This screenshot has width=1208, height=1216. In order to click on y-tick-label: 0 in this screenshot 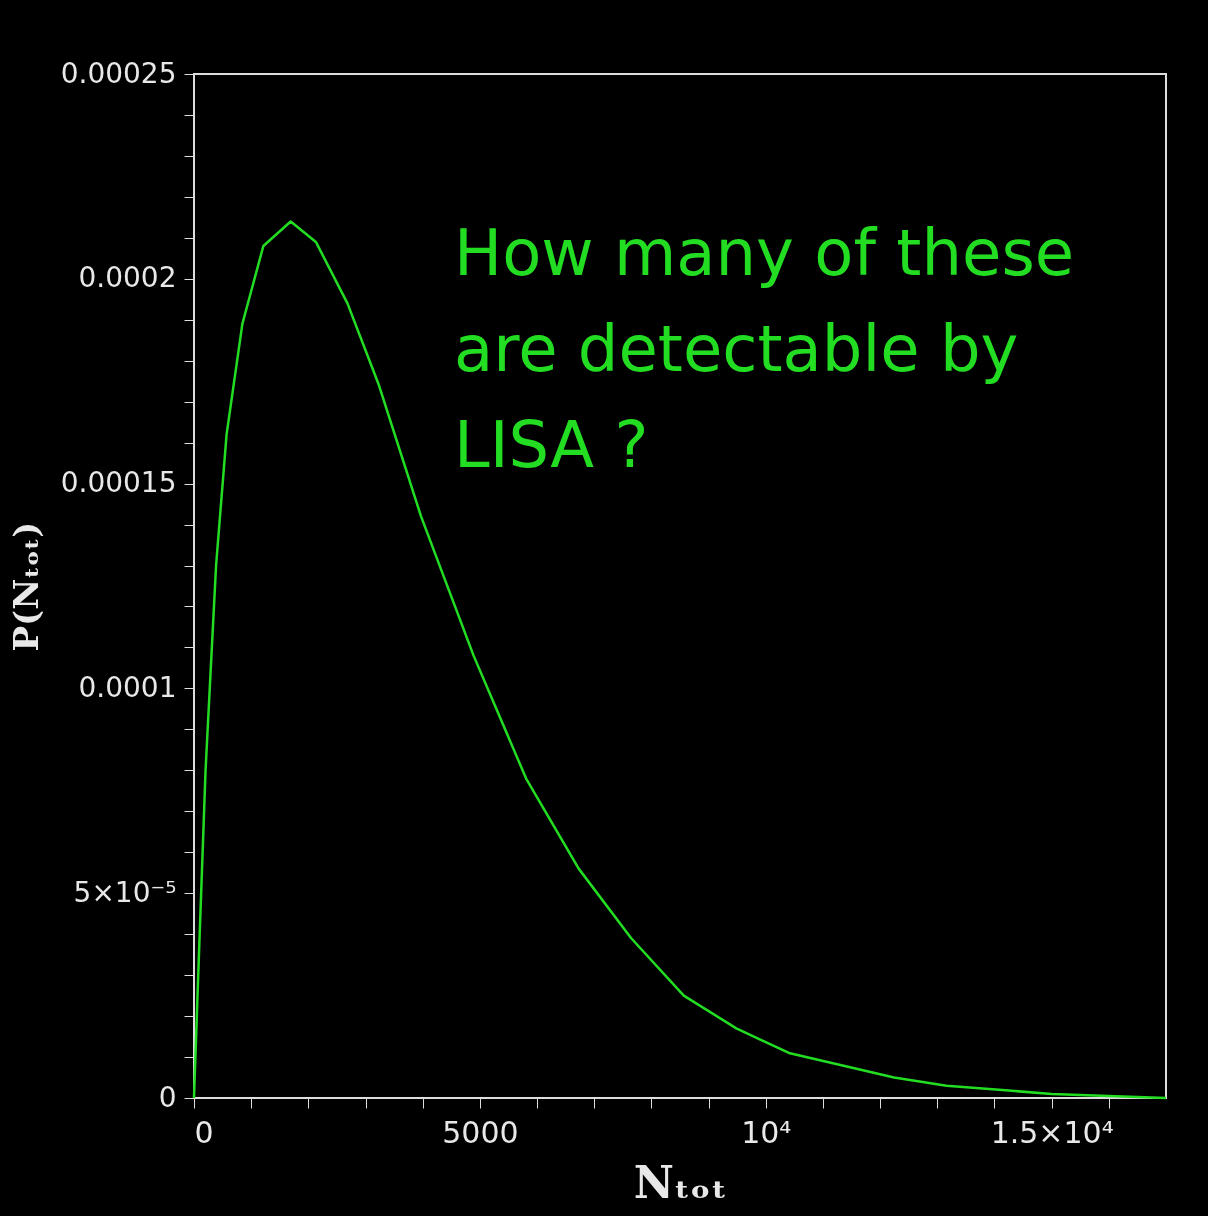, I will do `click(167, 1097)`.